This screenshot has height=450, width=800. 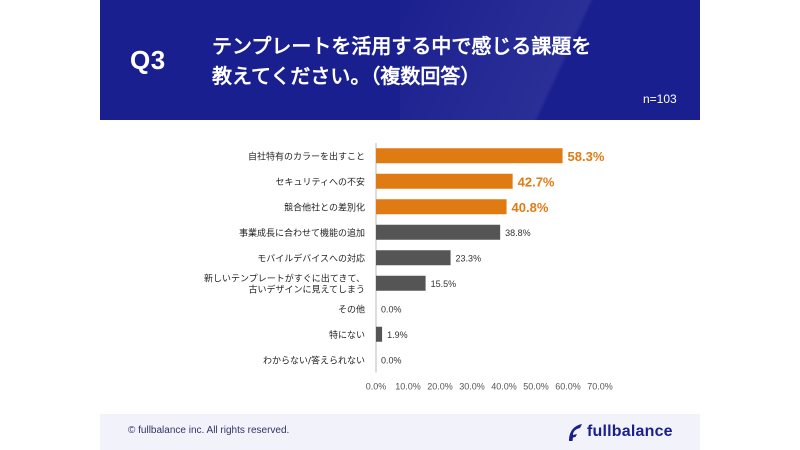 I want to click on x-tick-label: 20.0%, so click(x=440, y=387).